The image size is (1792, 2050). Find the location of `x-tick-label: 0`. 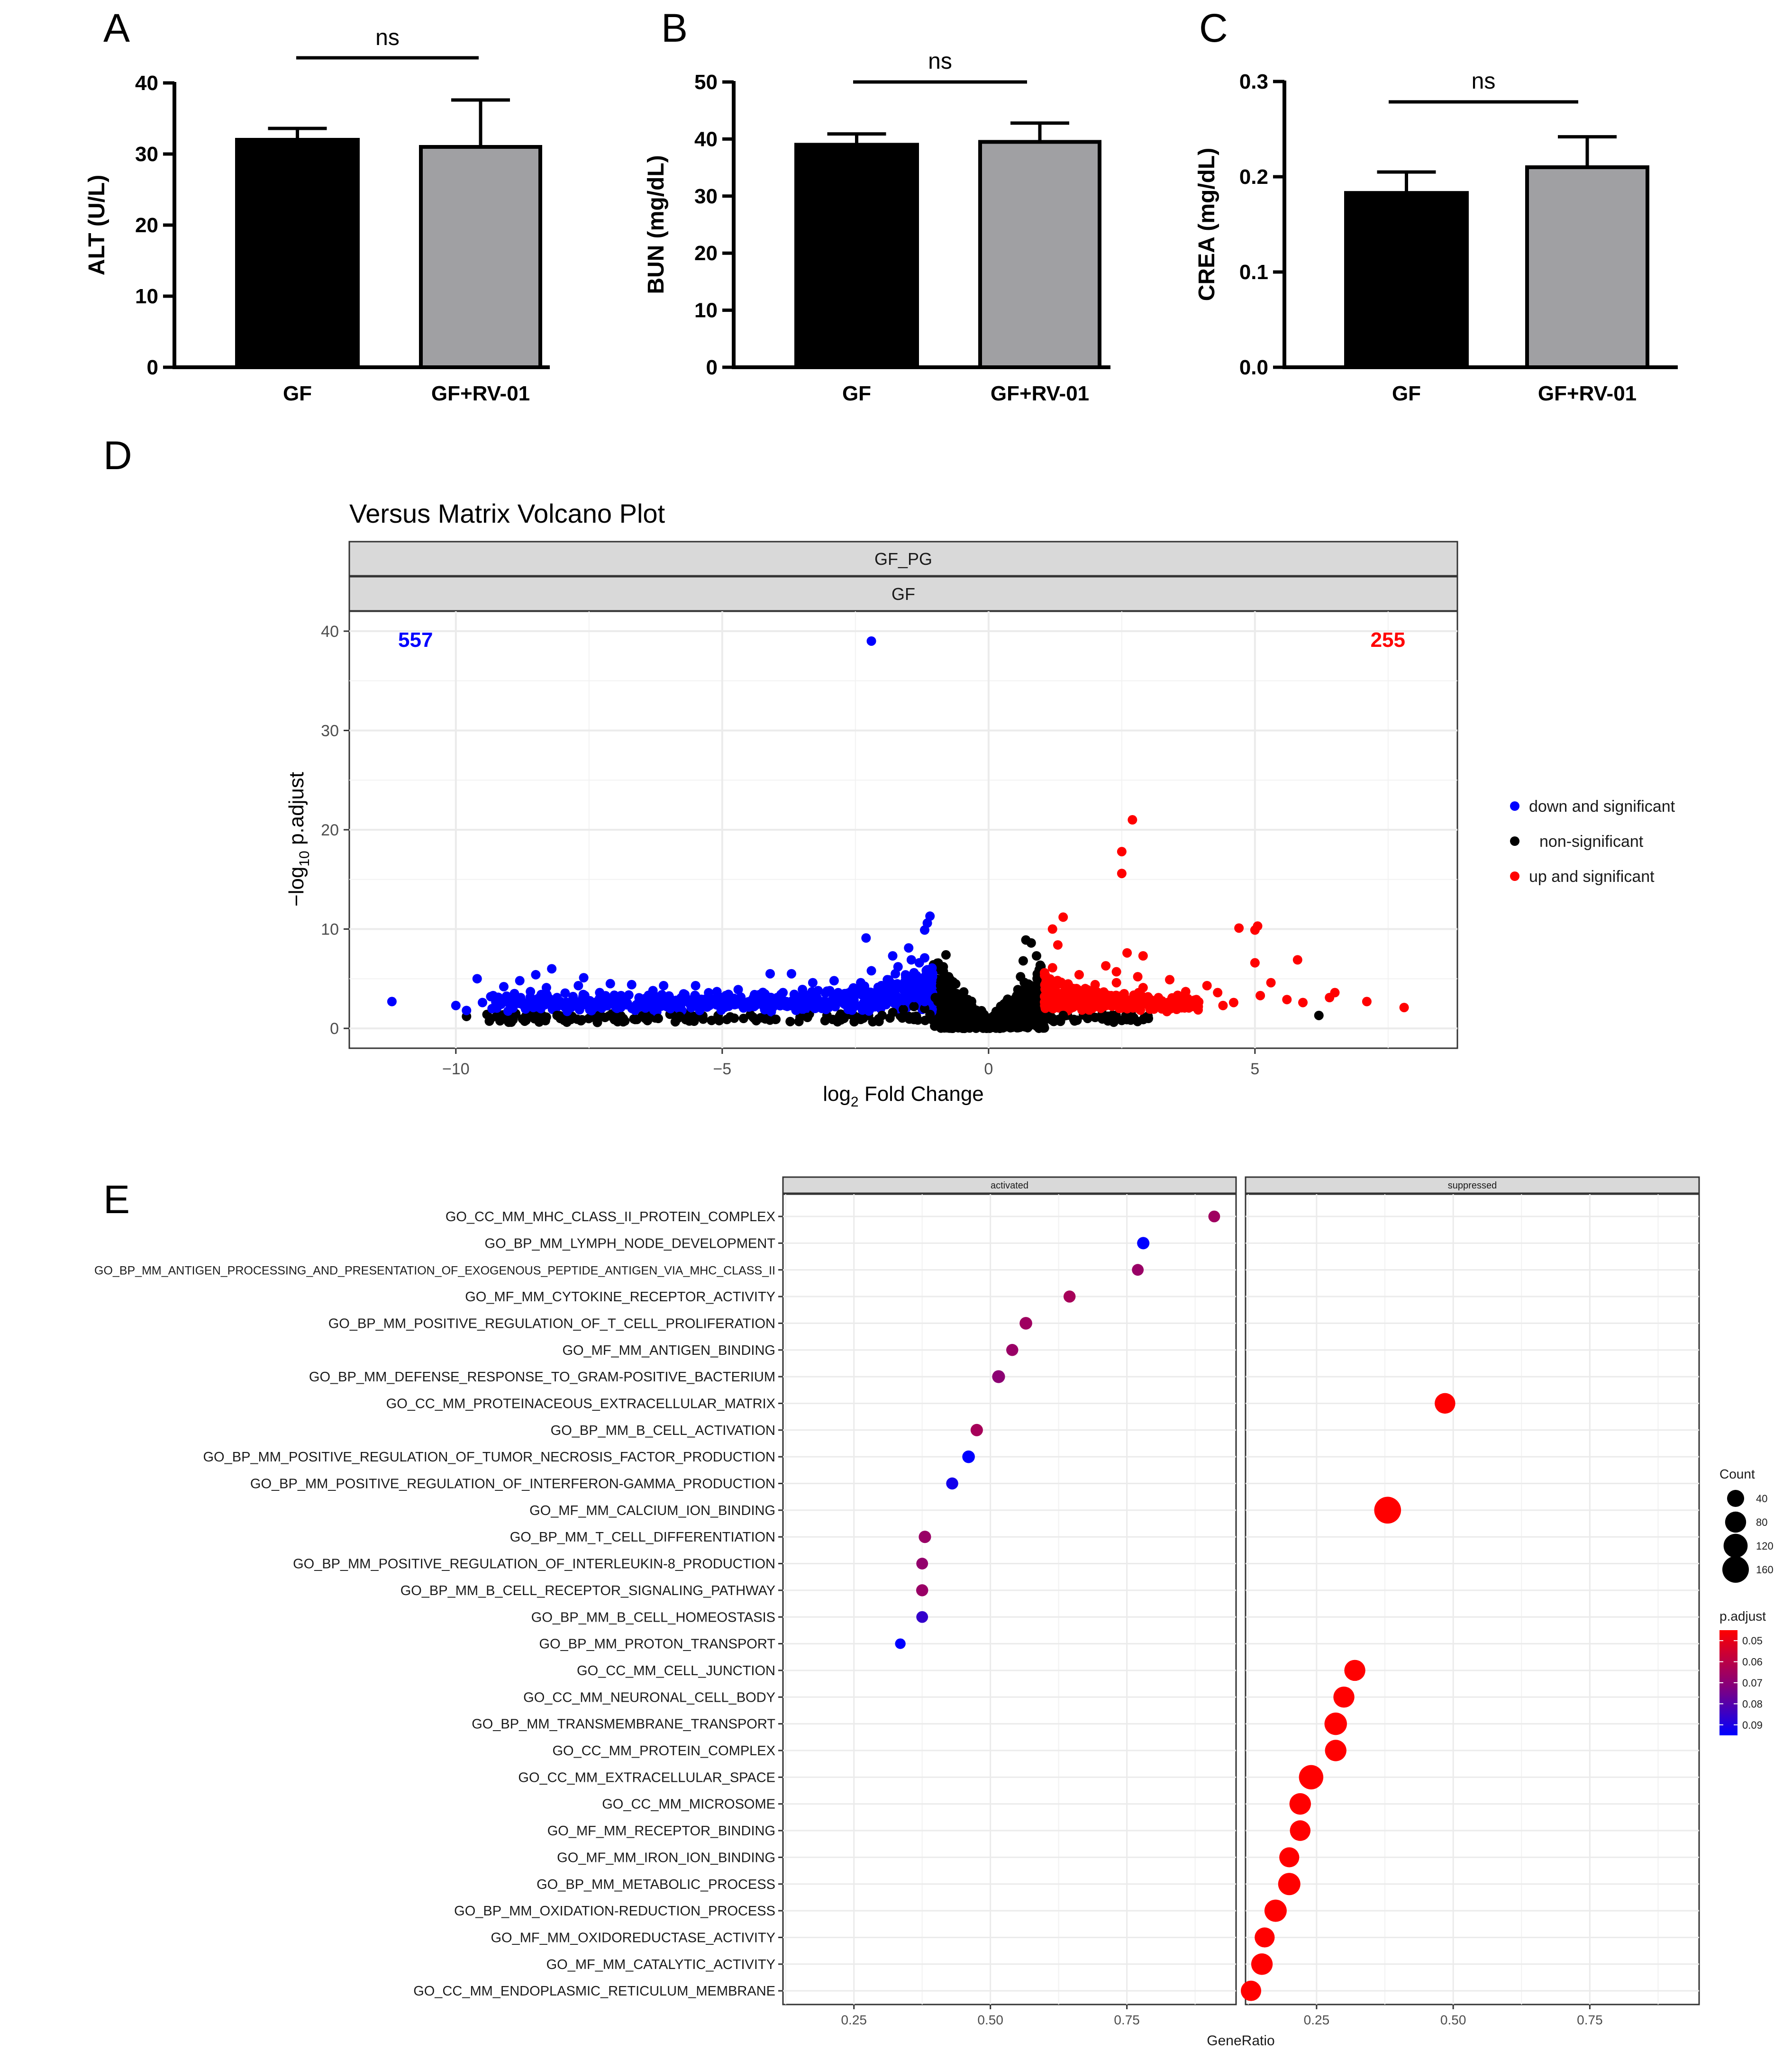

x-tick-label: 0 is located at coordinates (988, 1069).